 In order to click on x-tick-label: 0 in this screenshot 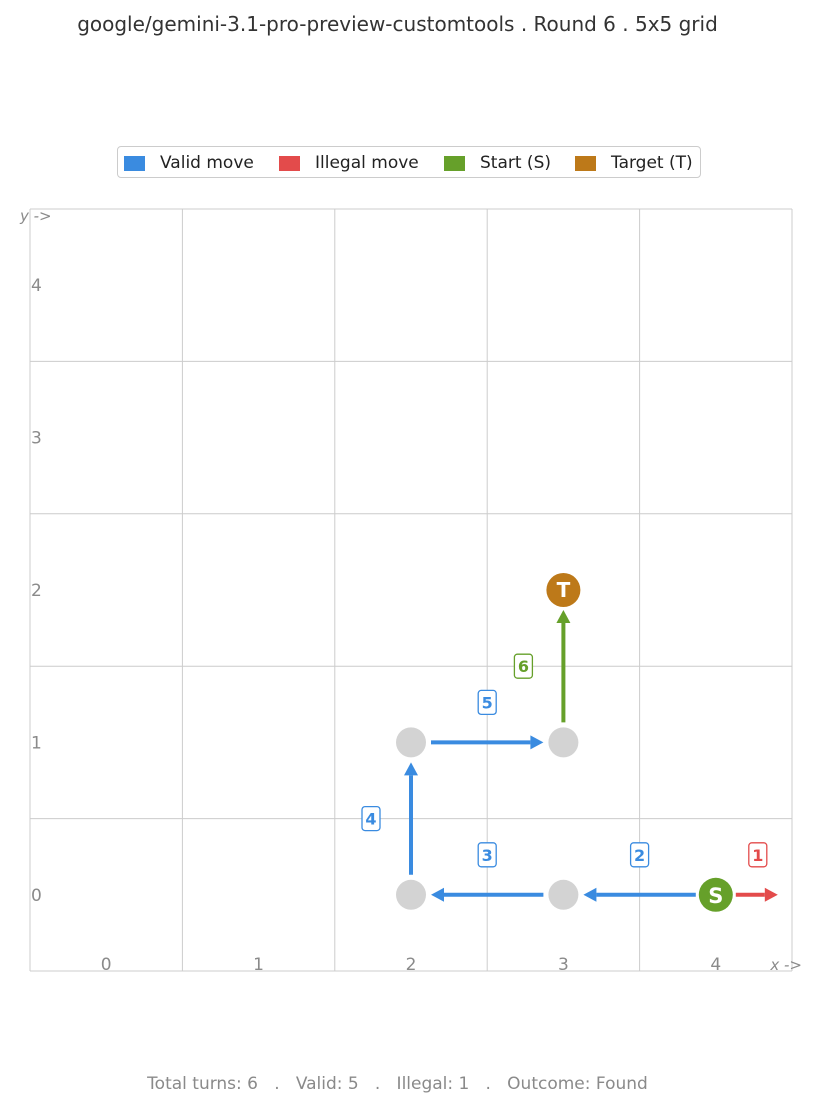, I will do `click(106, 965)`.